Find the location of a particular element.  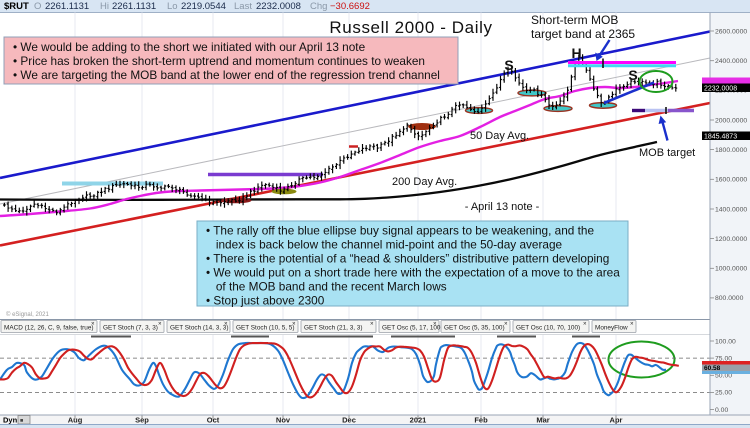

svg-text: Russell 2000 - Daily is located at coordinates (410, 27).